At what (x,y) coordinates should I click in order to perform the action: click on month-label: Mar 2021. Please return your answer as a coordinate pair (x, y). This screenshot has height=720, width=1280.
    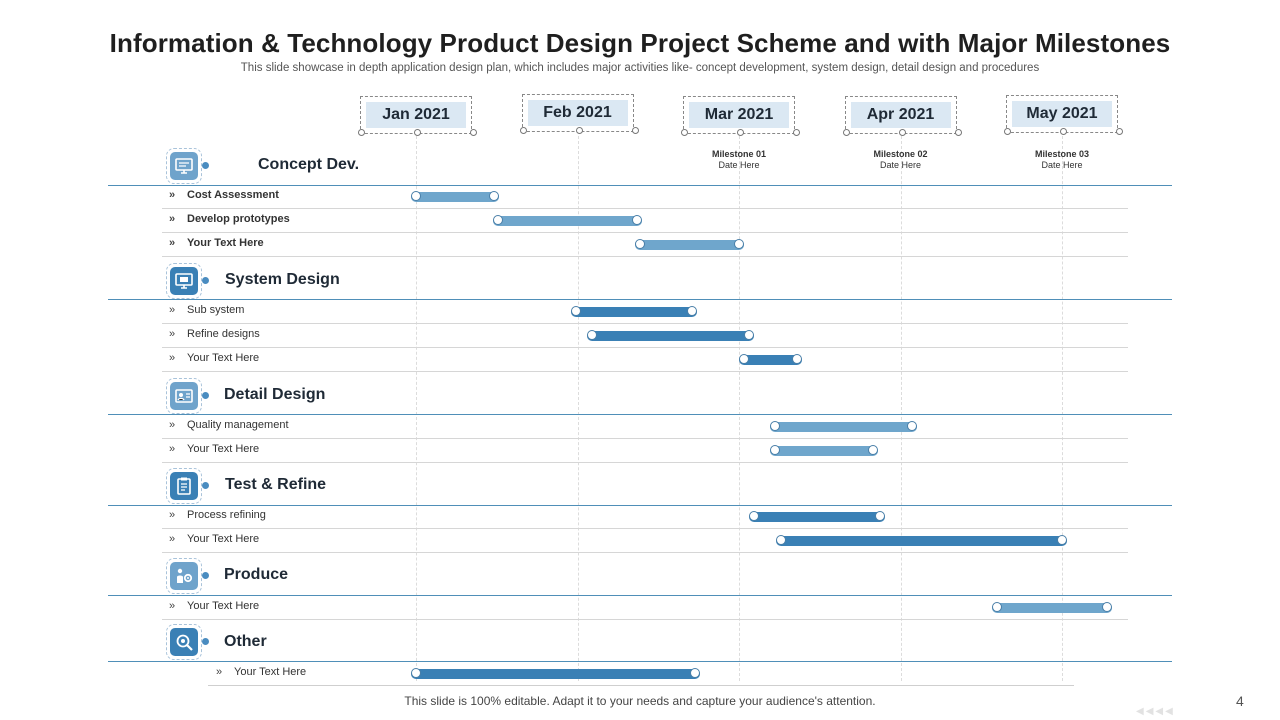
    Looking at the image, I should click on (739, 115).